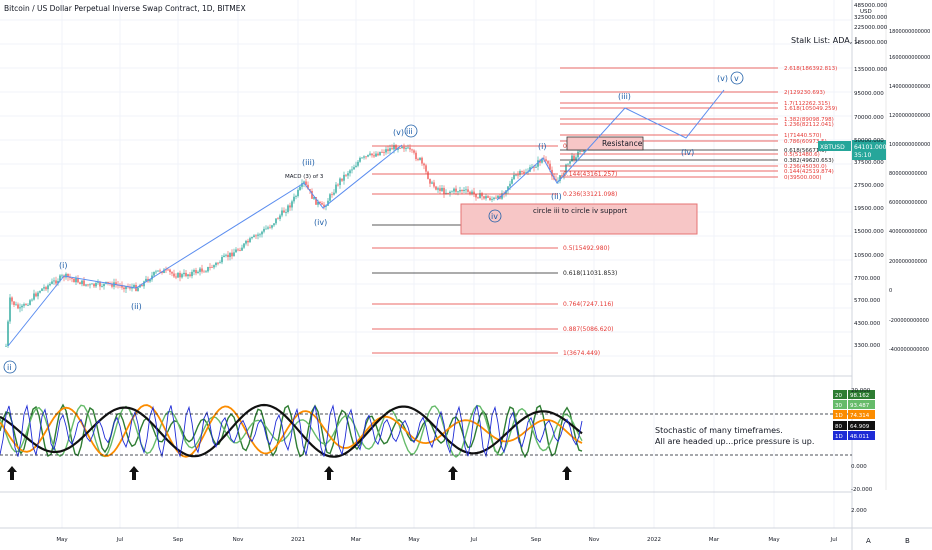  I want to click on stoch-value-label: 74.314, so click(860, 416).